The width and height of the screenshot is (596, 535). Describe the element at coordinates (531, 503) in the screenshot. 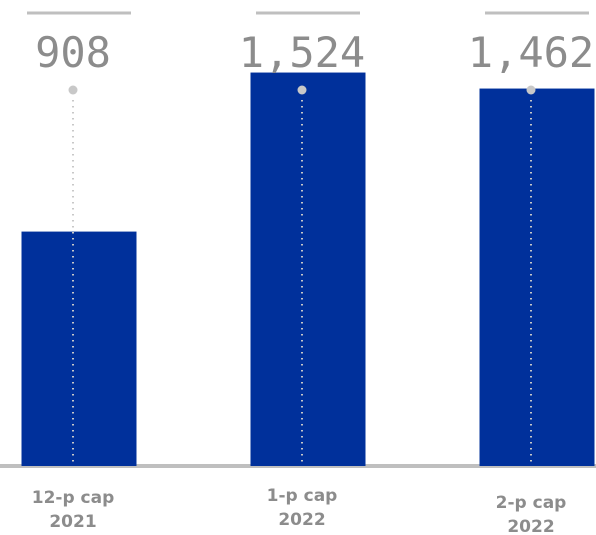

I see `x-tick-label: 2-p cap` at that location.